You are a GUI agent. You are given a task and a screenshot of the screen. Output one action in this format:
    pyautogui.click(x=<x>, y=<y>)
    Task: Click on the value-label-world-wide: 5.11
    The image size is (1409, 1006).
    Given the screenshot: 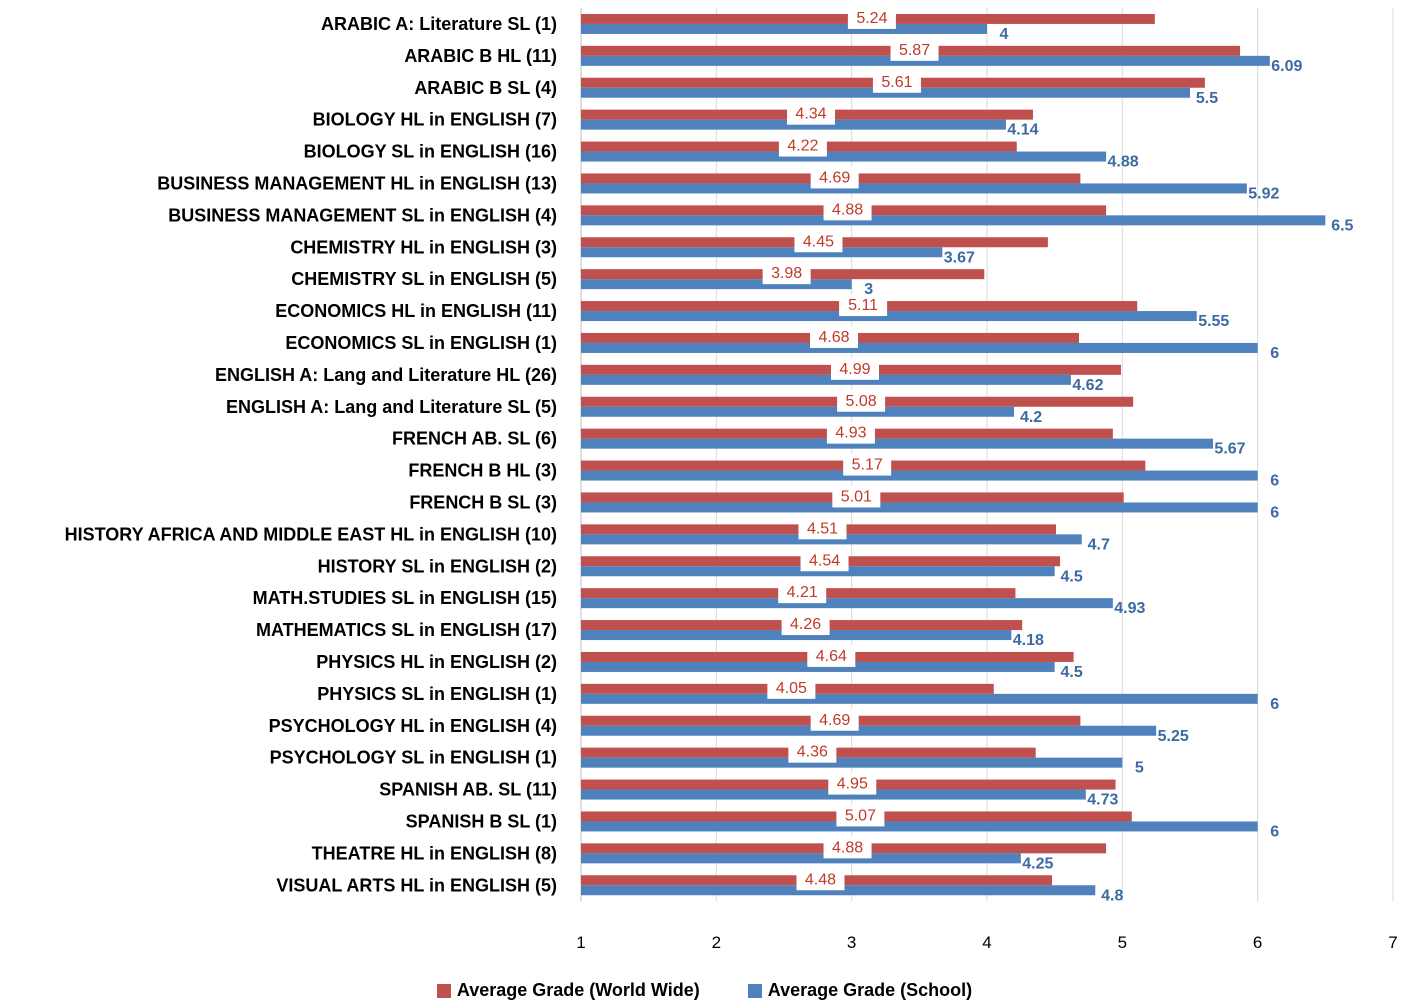 What is the action you would take?
    pyautogui.click(x=863, y=305)
    